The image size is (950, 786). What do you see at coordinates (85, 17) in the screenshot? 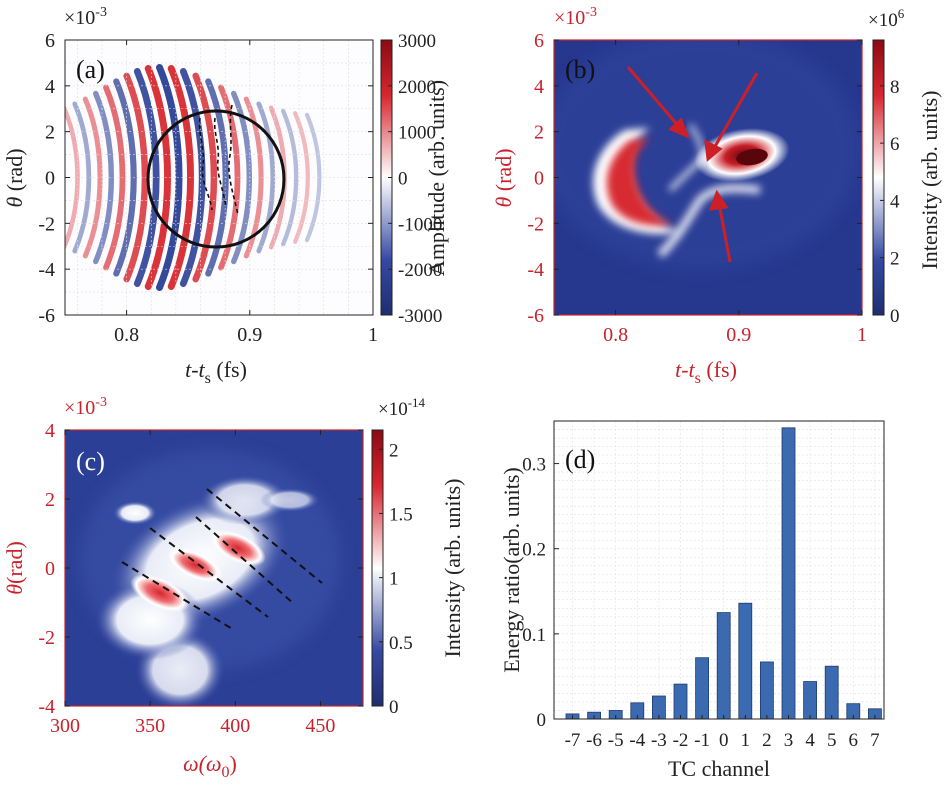
I see `panel-a-y-exponent: ×10⁻³` at bounding box center [85, 17].